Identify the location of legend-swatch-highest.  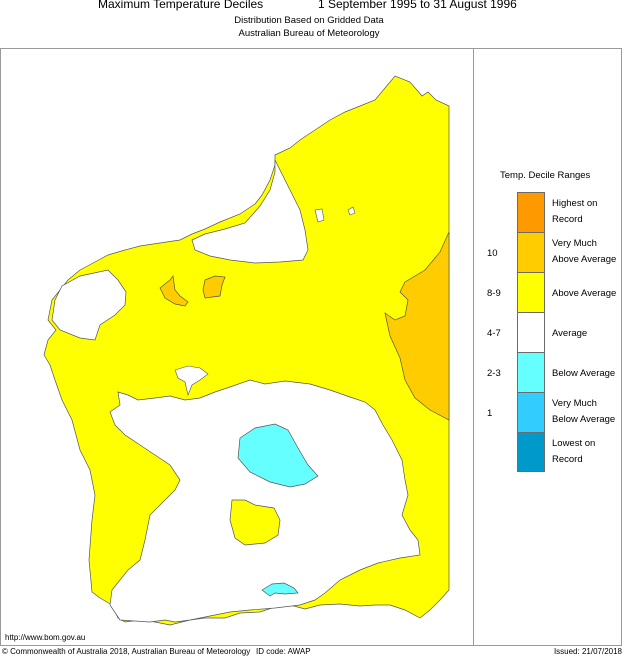
(531, 212).